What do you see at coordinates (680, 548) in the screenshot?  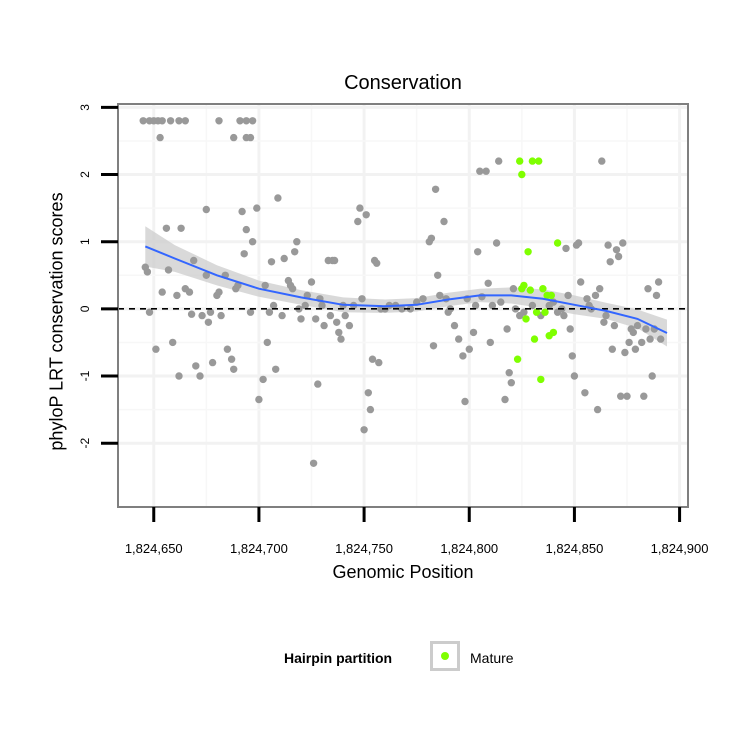 I see `x-tick-label: 1,824,900` at bounding box center [680, 548].